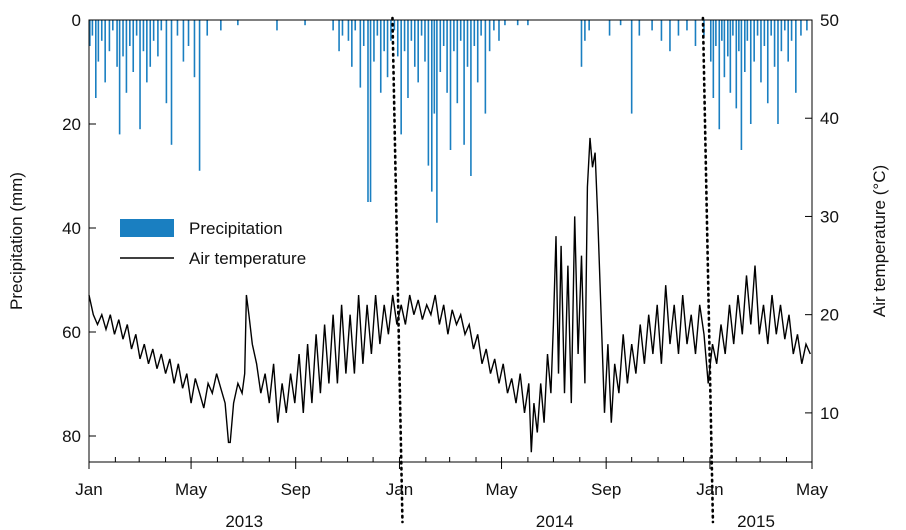 The height and width of the screenshot is (530, 906). I want to click on legend-precipitation-label: Precipitation, so click(236, 228).